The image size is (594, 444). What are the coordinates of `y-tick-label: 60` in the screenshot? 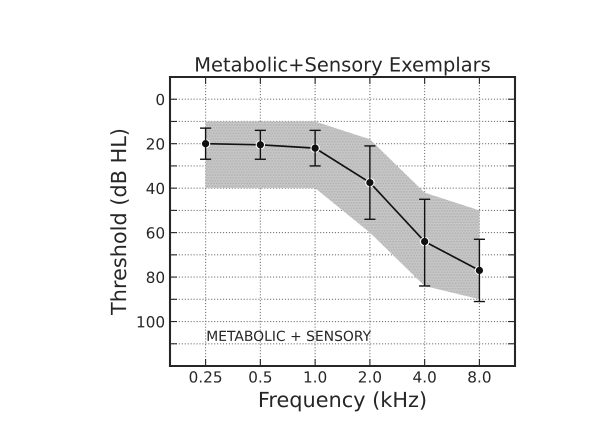 It's located at (155, 233).